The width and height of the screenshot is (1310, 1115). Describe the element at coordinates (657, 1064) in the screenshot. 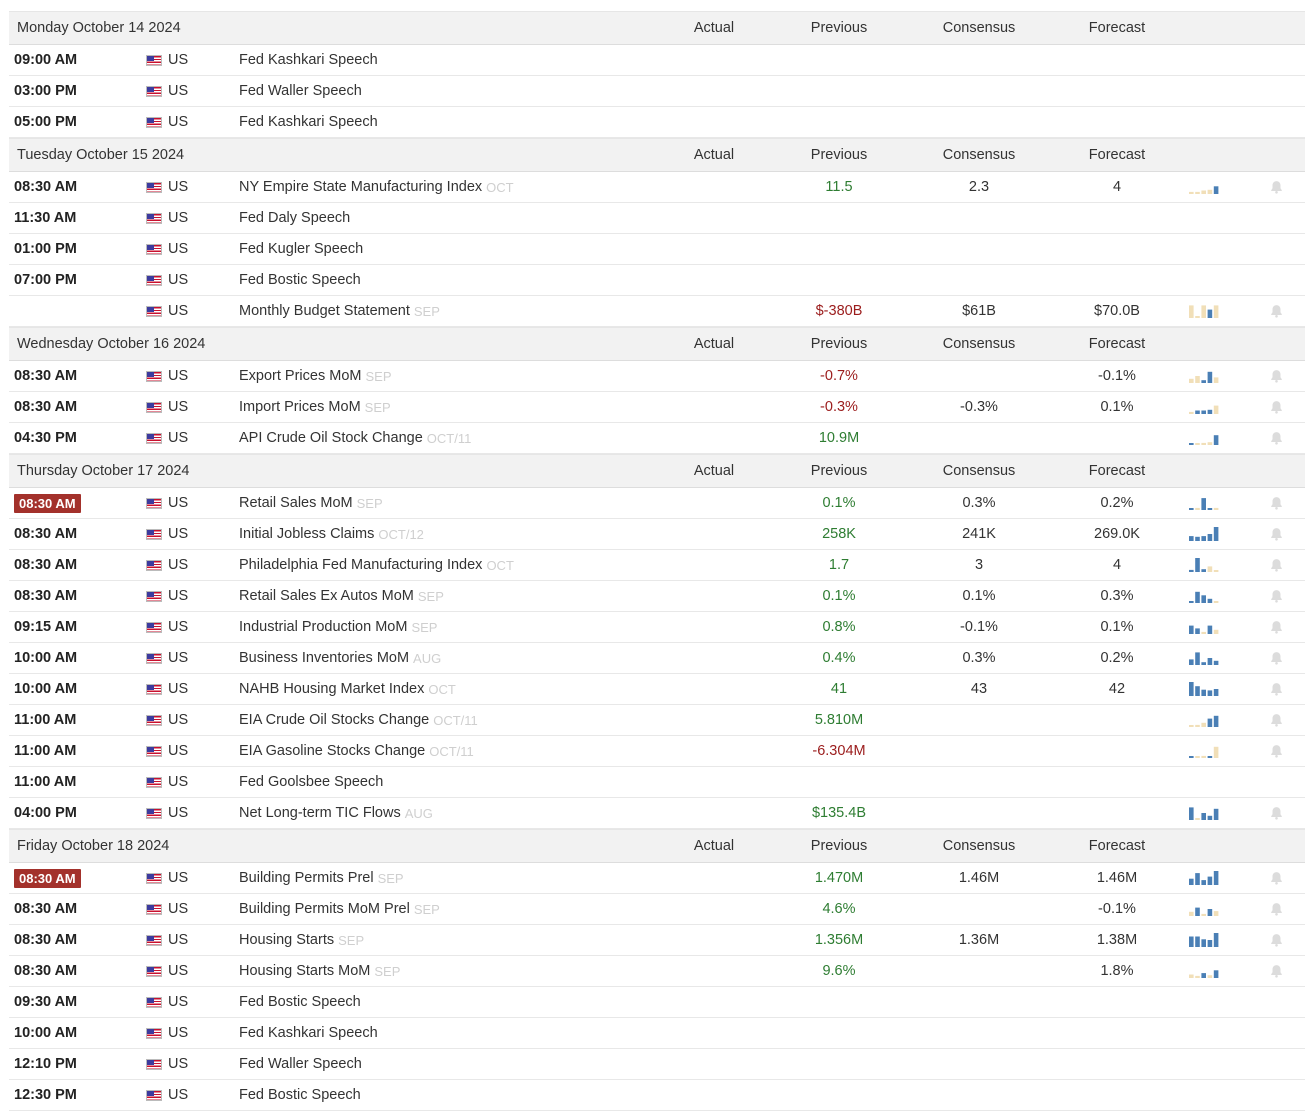

I see `event-row: 12:10 PM US Fed Waller Speech` at that location.